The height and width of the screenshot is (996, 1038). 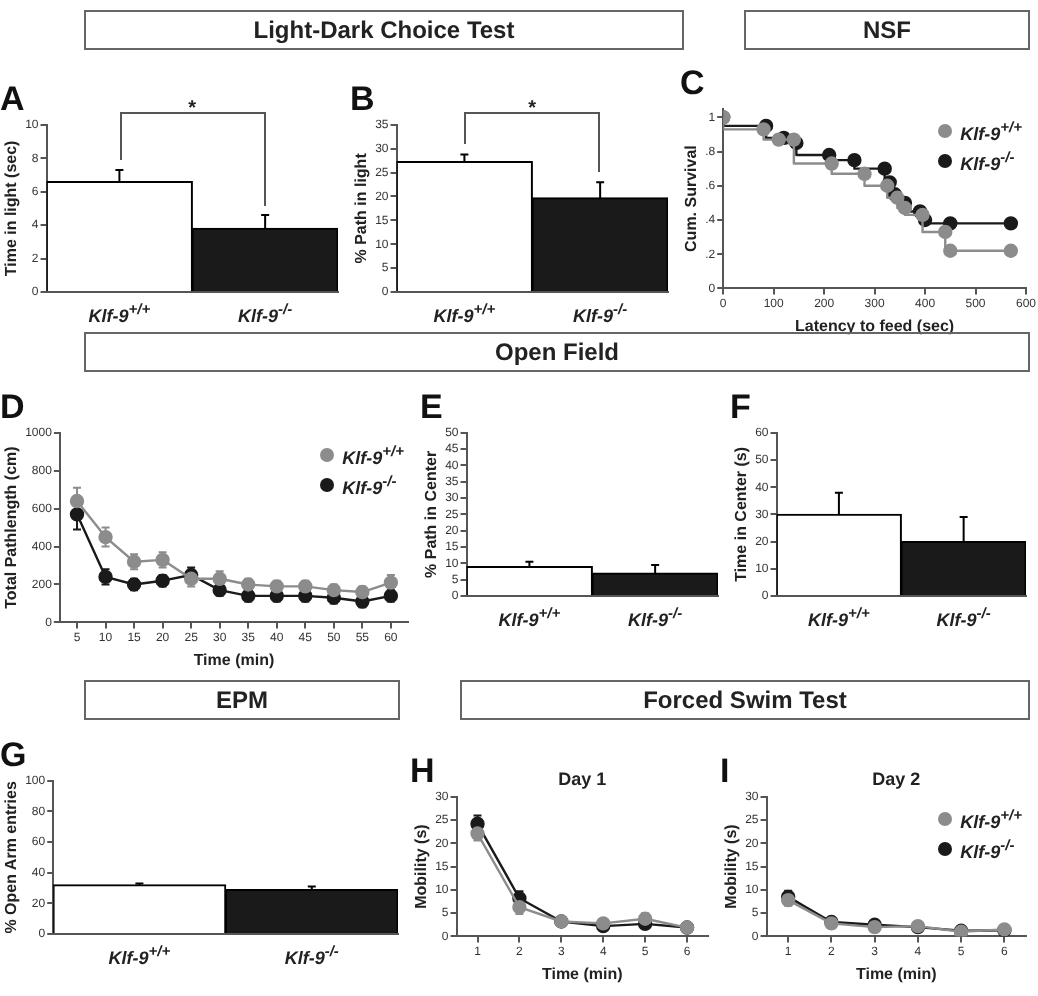 I want to click on chart-title: I, so click(x=725, y=770).